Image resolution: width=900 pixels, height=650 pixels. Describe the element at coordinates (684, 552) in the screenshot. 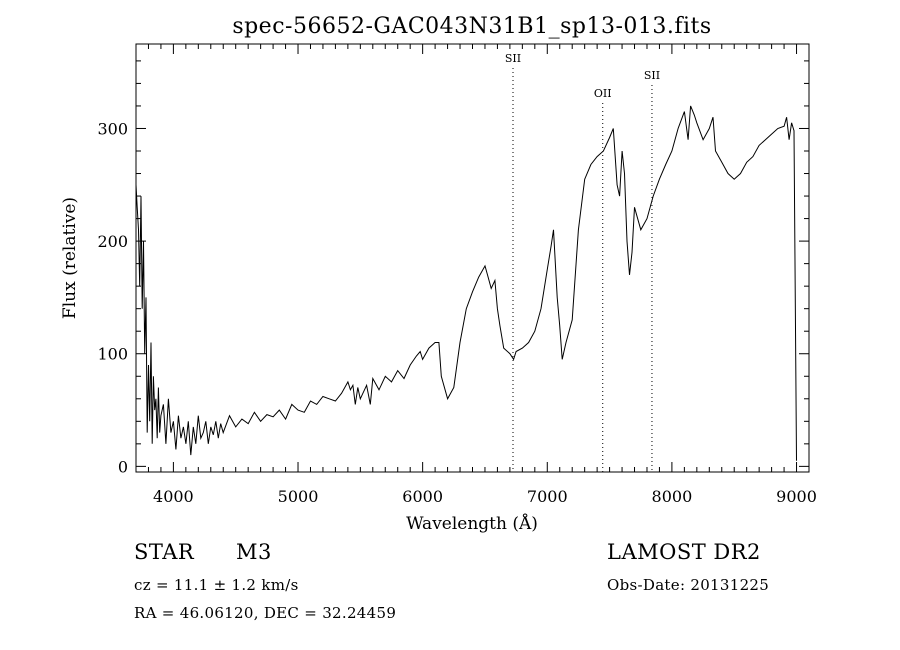

I see `survey-name: LAMOST DR2` at that location.